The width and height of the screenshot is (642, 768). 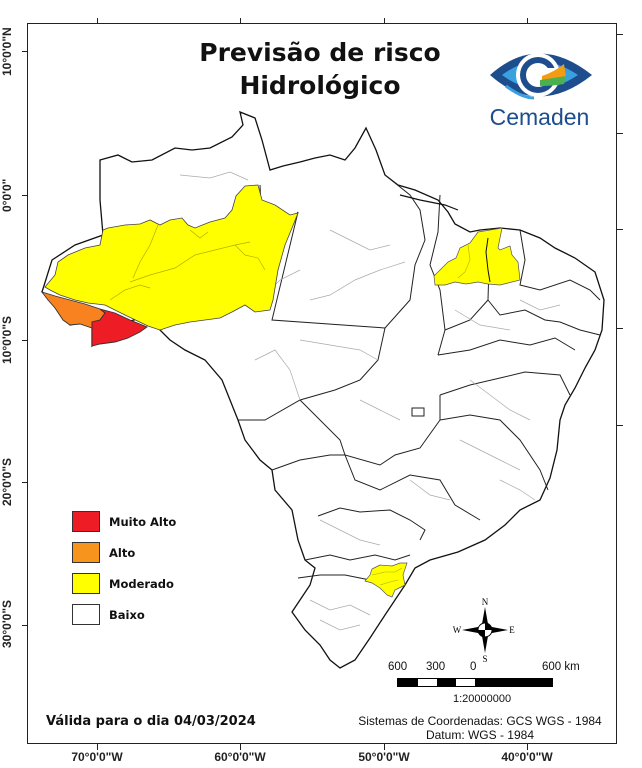 I want to click on lat-label-0: 0°0'0", so click(x=7, y=195).